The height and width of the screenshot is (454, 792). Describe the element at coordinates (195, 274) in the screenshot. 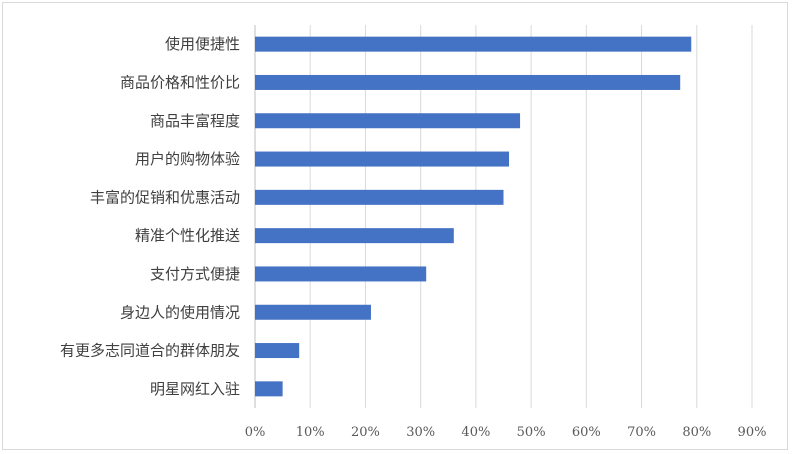

I see `category-label: 支付方式便捷` at that location.